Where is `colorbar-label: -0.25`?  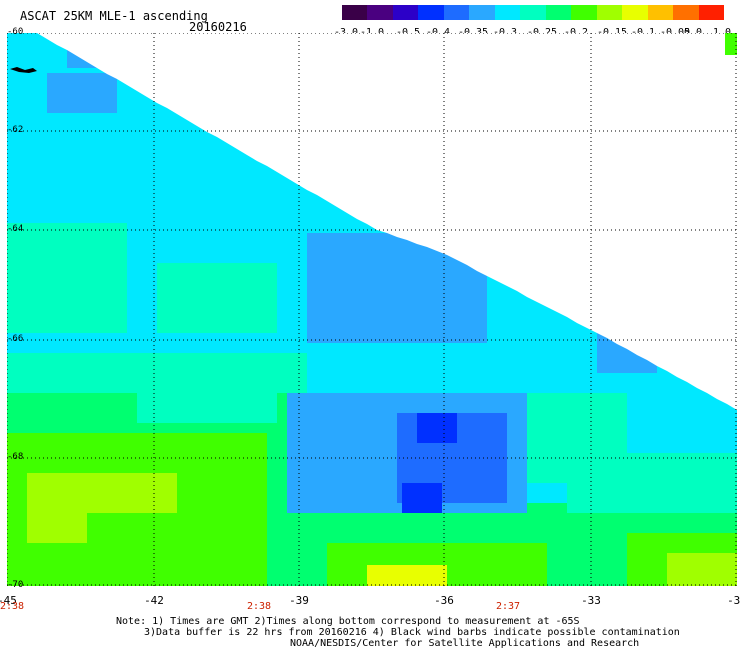 colorbar-label: -0.25 is located at coordinates (542, 32).